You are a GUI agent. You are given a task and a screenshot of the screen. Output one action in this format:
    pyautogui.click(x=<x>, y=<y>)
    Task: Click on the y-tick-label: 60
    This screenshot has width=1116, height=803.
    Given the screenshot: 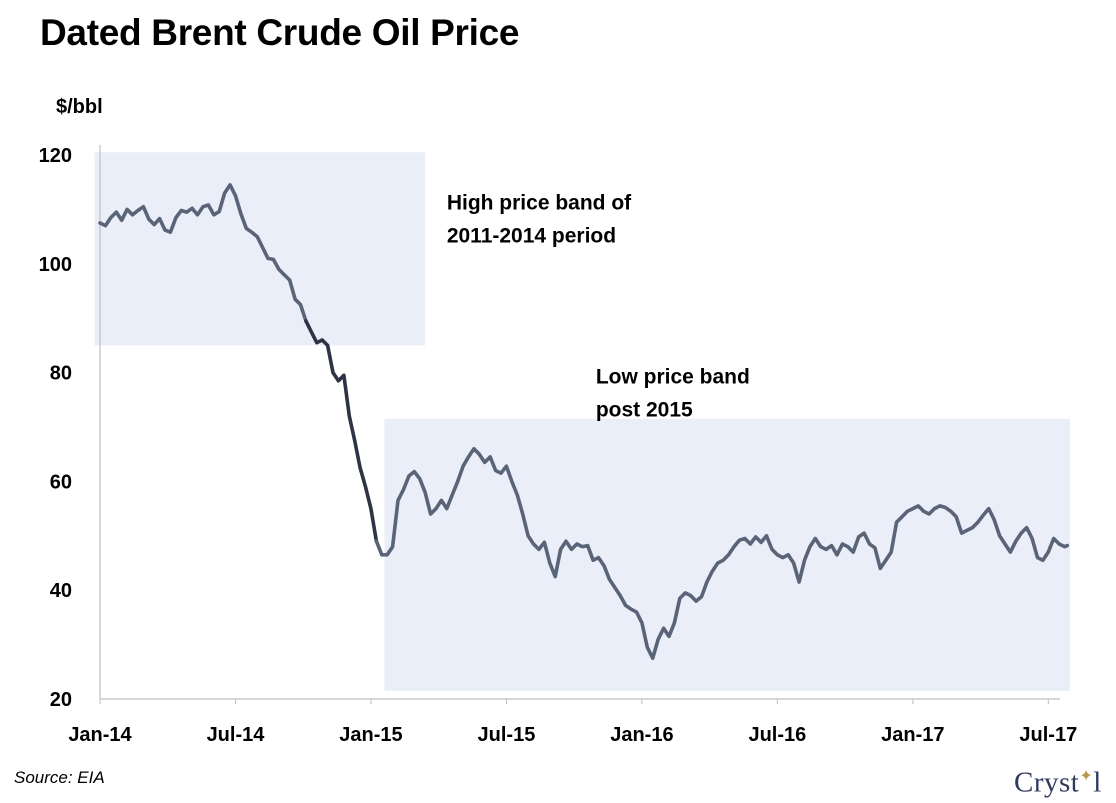 What is the action you would take?
    pyautogui.click(x=61, y=482)
    